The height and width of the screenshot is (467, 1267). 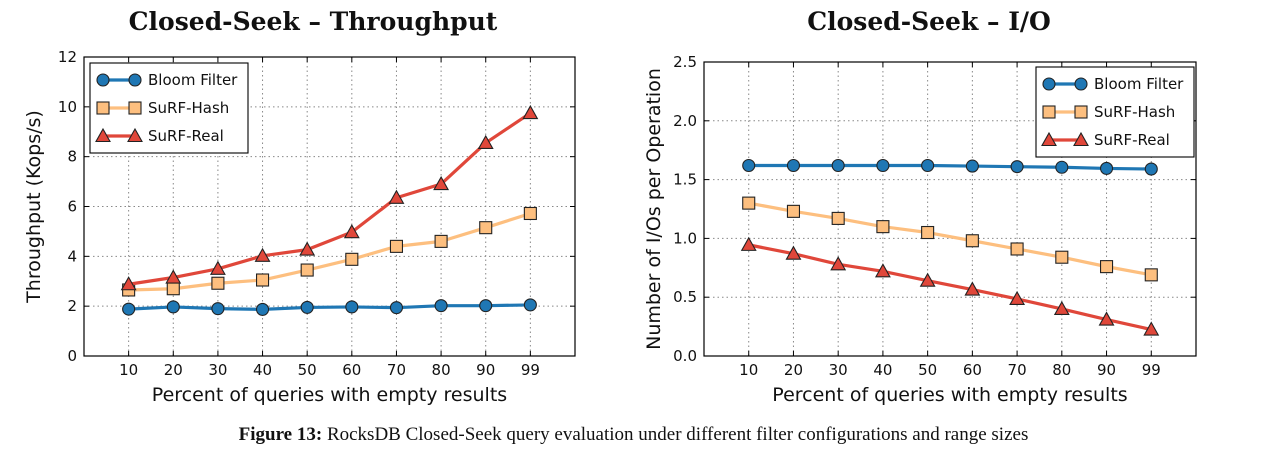 What do you see at coordinates (72, 157) in the screenshot?
I see `y-tick-label: 8` at bounding box center [72, 157].